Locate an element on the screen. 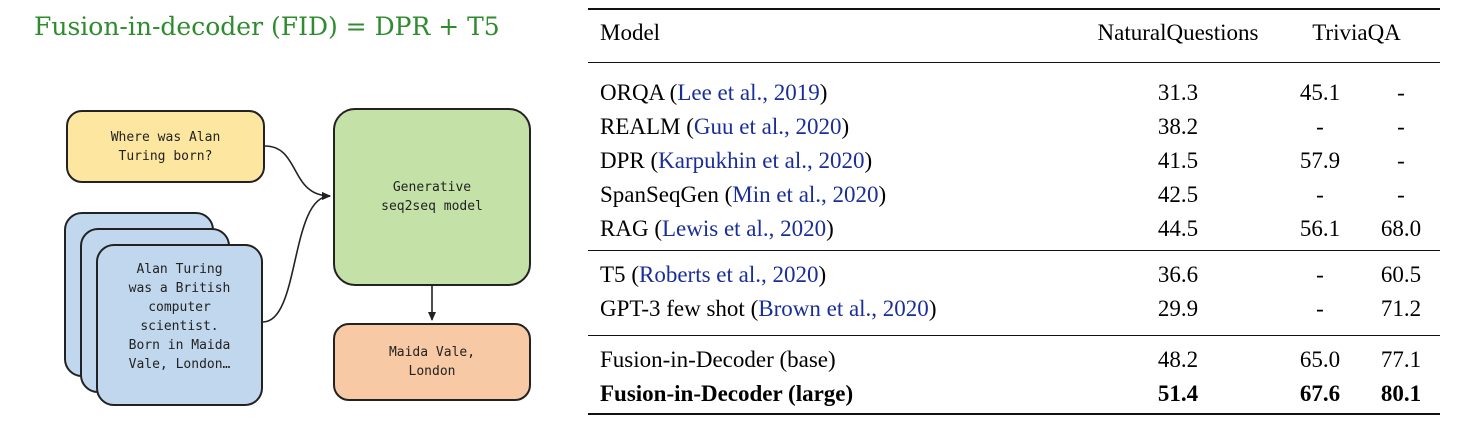 The height and width of the screenshot is (433, 1465). model-name: Fusion-in-Decoder (large) is located at coordinates (727, 393).